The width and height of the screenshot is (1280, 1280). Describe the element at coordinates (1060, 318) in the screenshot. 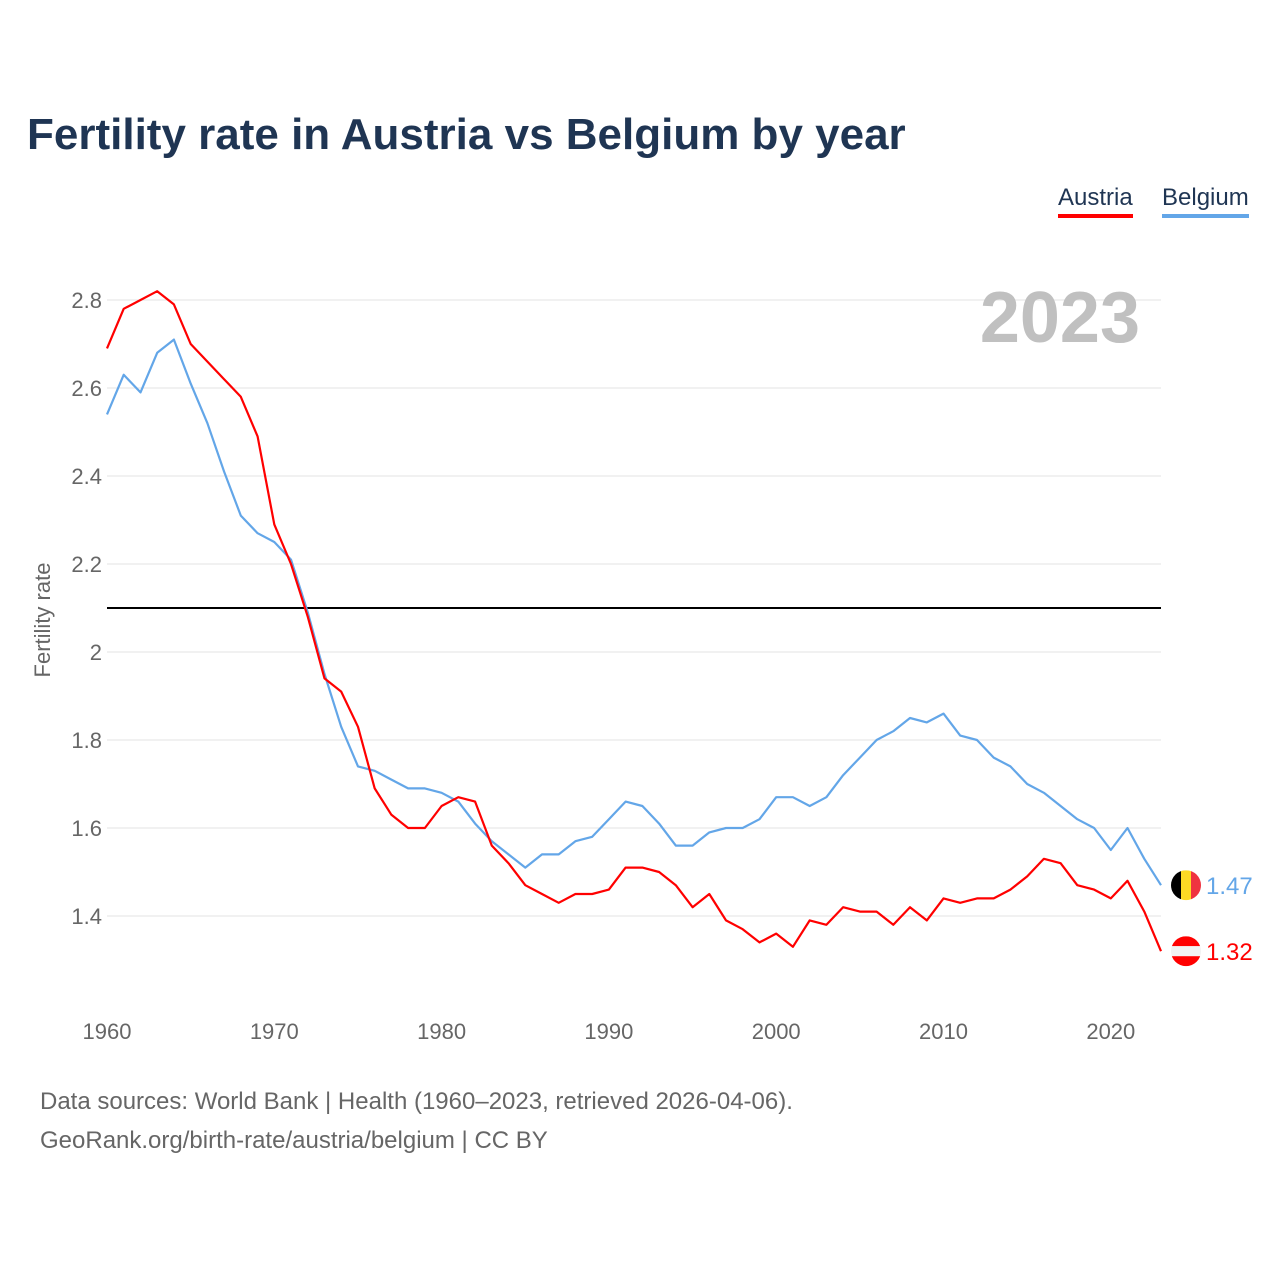

I see `year-watermark: 2023` at that location.